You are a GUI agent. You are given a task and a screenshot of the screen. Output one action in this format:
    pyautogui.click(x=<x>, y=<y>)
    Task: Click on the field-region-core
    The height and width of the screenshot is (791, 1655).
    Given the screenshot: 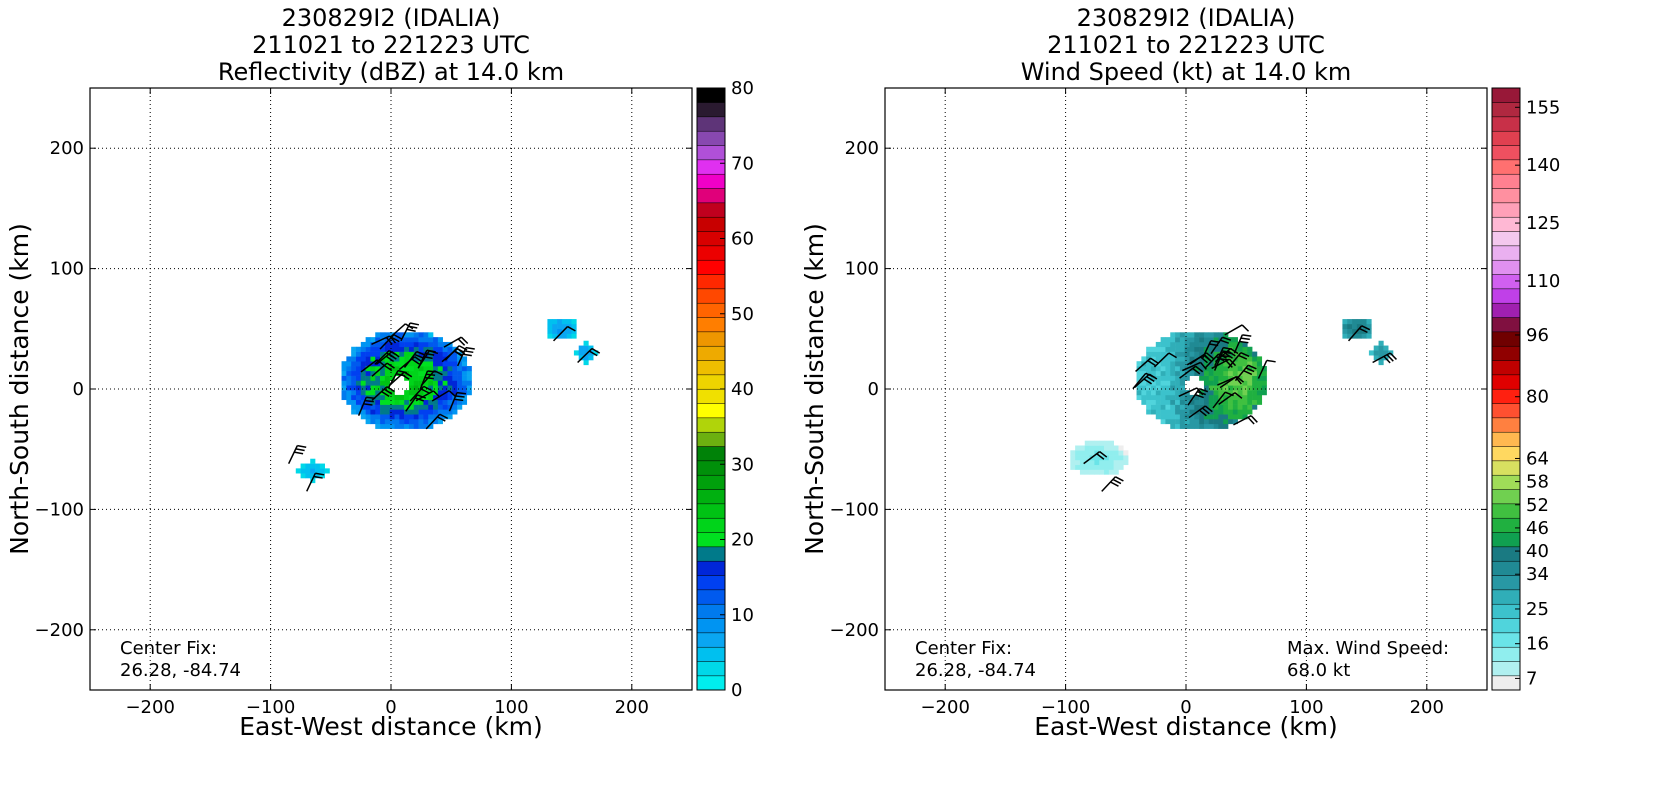 What is the action you would take?
    pyautogui.click(x=1201, y=380)
    